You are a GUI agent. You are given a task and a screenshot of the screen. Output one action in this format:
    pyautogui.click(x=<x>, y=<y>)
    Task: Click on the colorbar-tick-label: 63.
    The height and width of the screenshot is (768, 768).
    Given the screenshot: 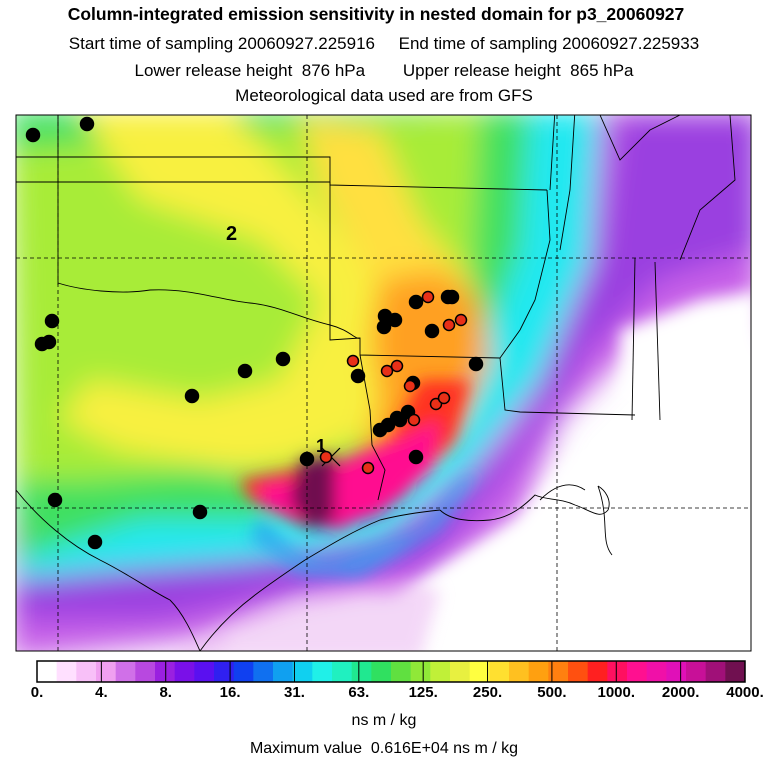 What is the action you would take?
    pyautogui.click(x=359, y=692)
    